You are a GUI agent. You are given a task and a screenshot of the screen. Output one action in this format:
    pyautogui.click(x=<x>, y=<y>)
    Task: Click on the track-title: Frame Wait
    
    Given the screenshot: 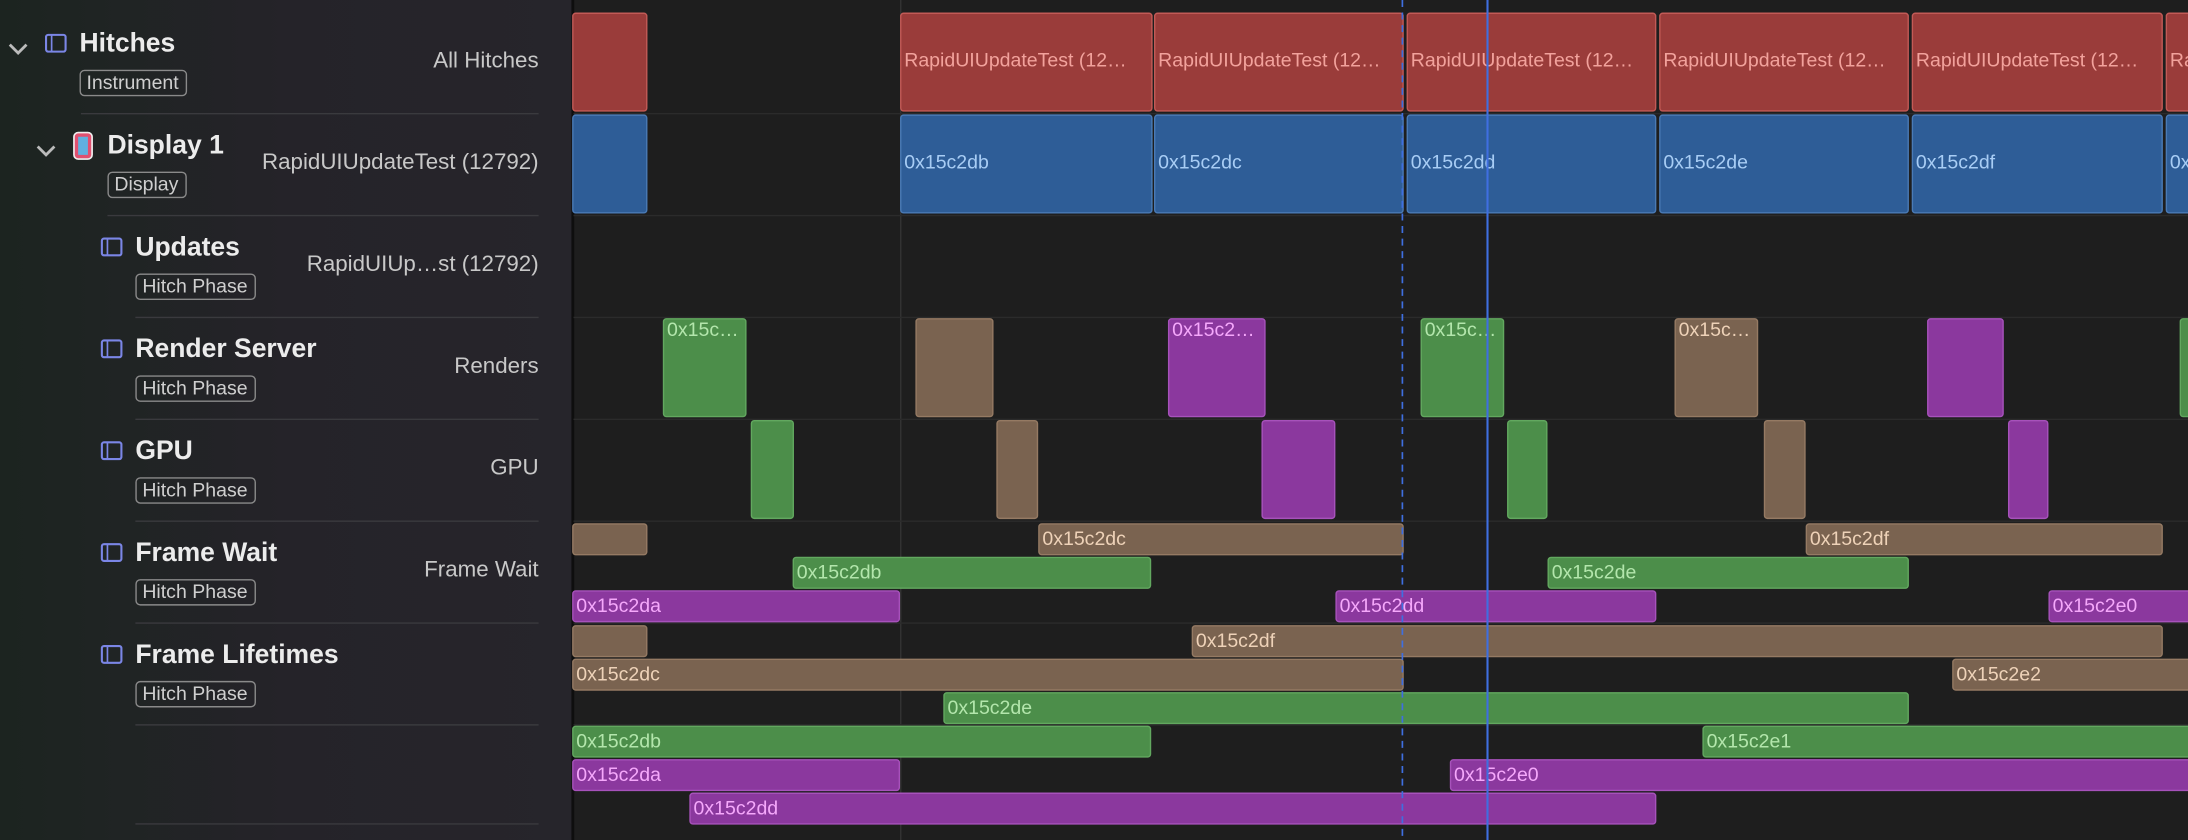 What is the action you would take?
    pyautogui.click(x=206, y=552)
    